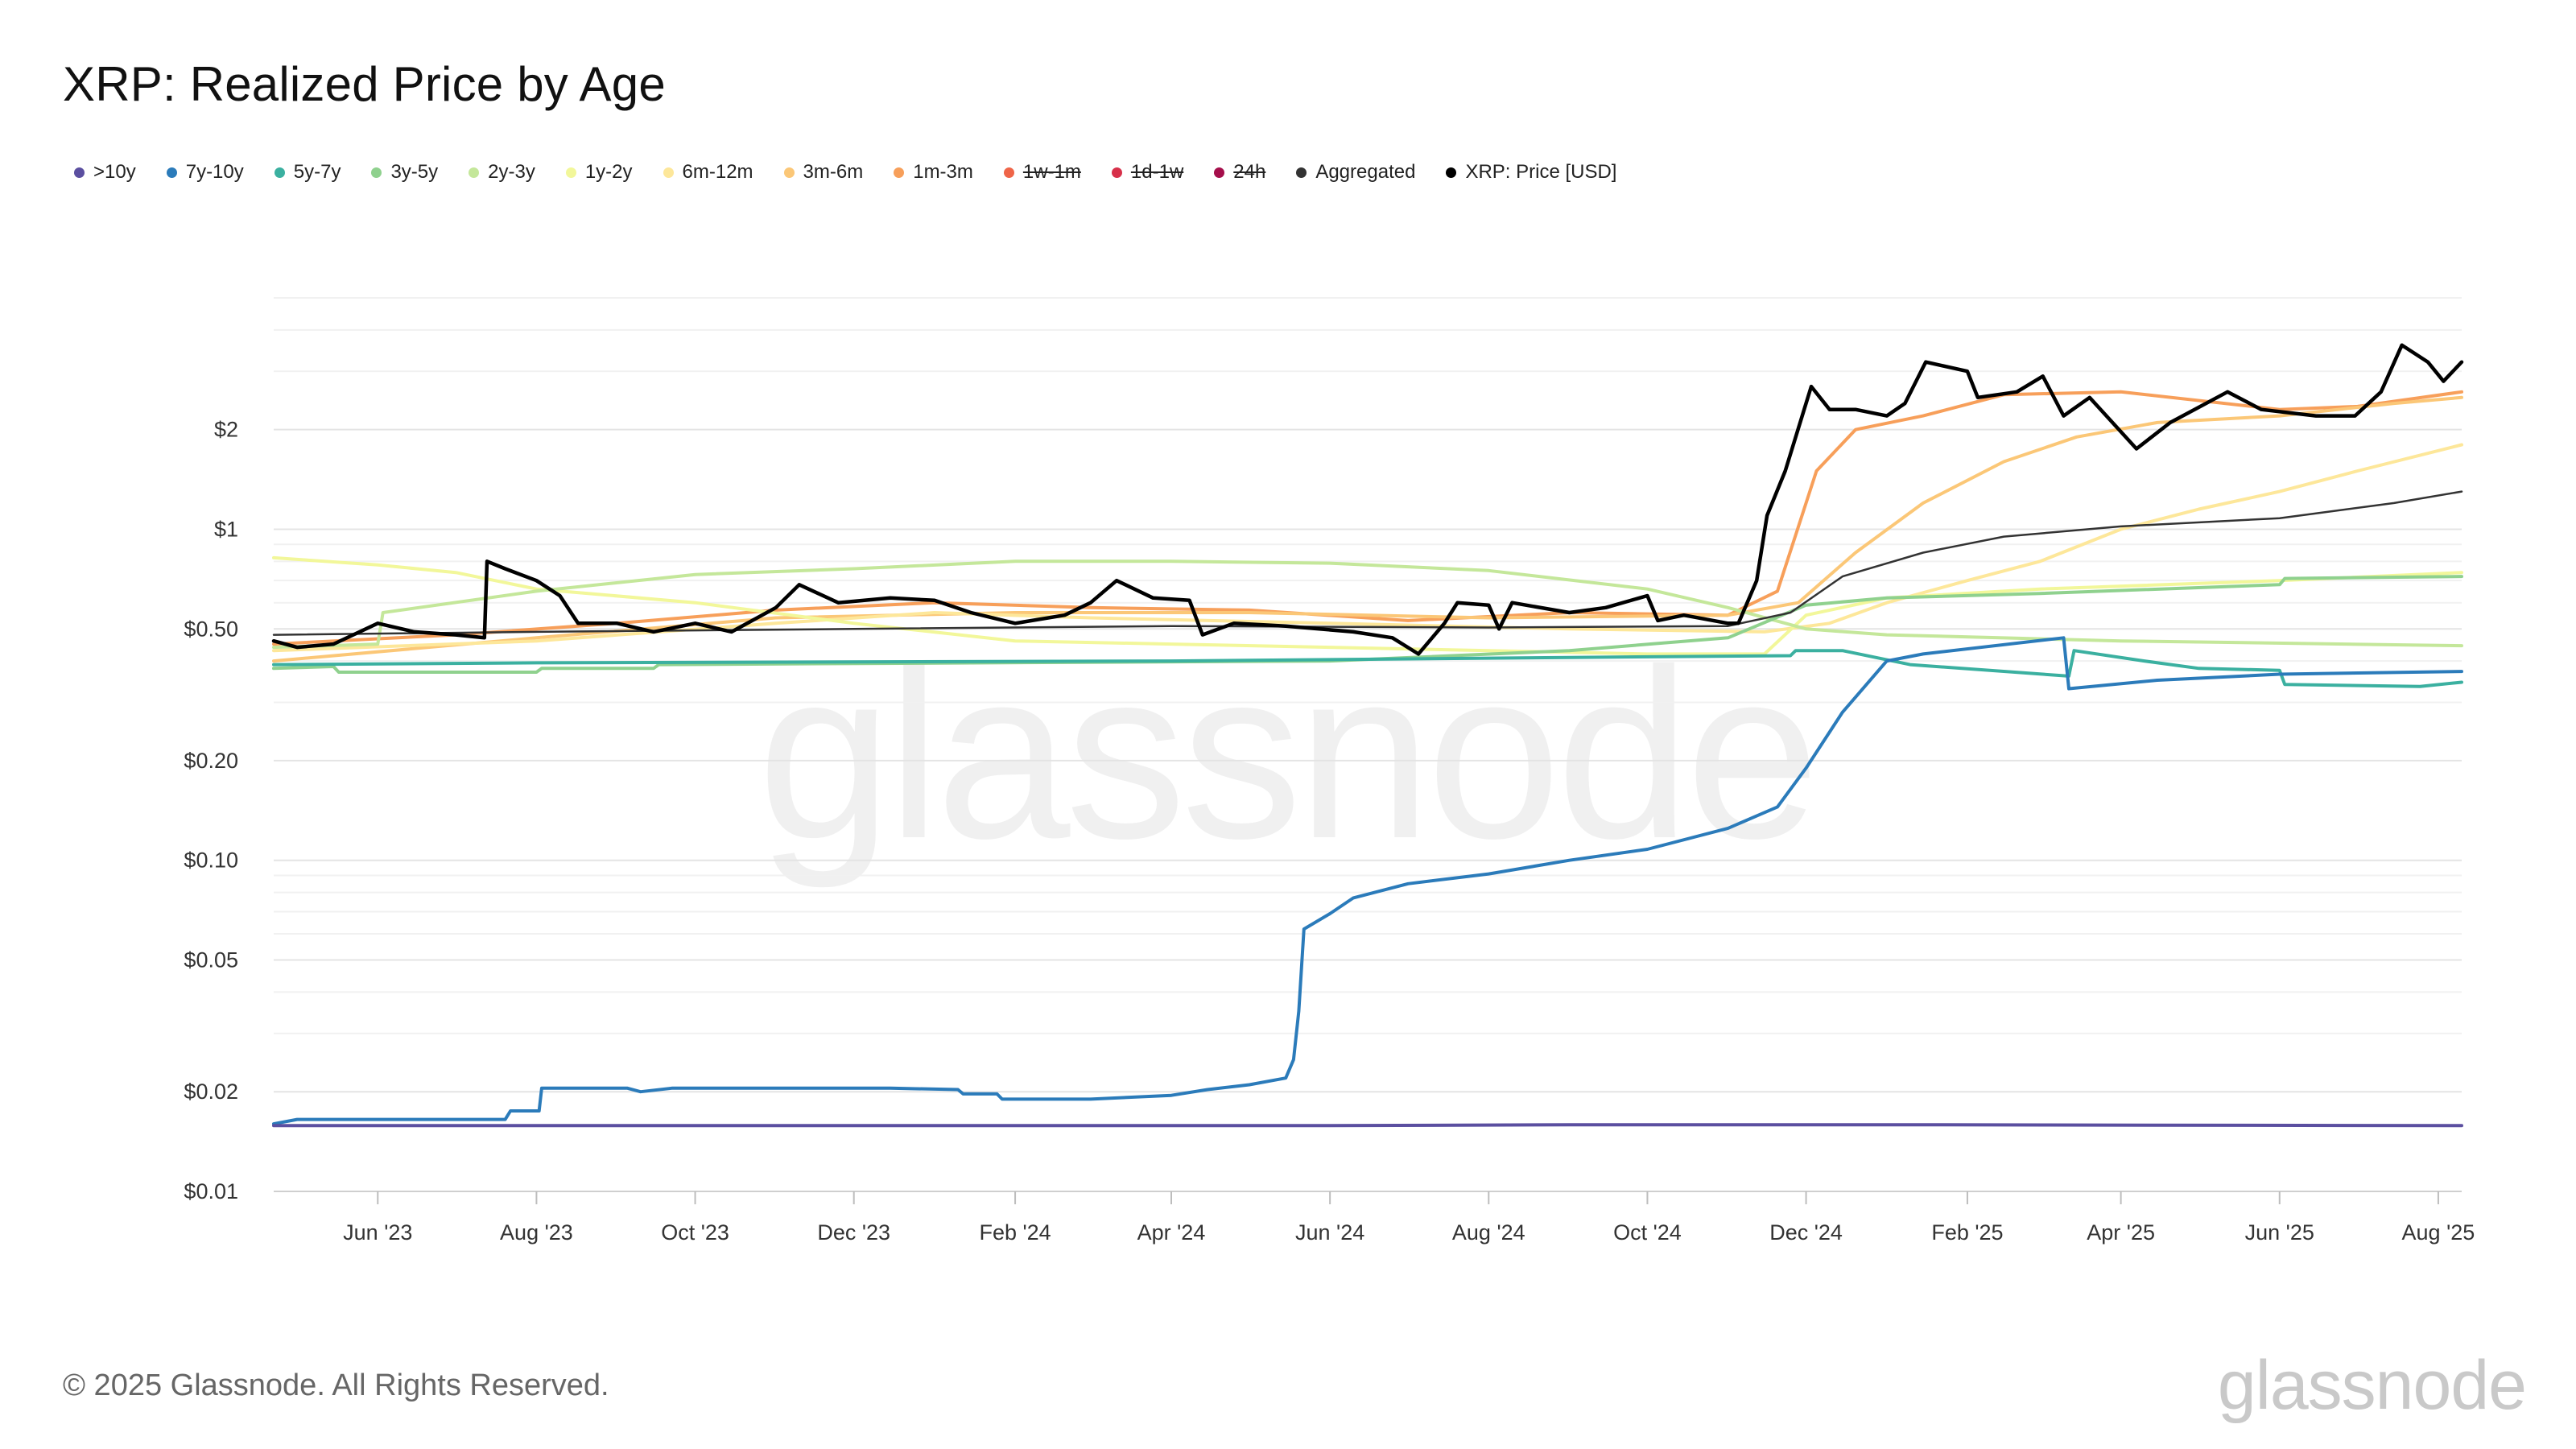  Describe the element at coordinates (211, 1191) in the screenshot. I see `y-tick-label: $0.01` at that location.